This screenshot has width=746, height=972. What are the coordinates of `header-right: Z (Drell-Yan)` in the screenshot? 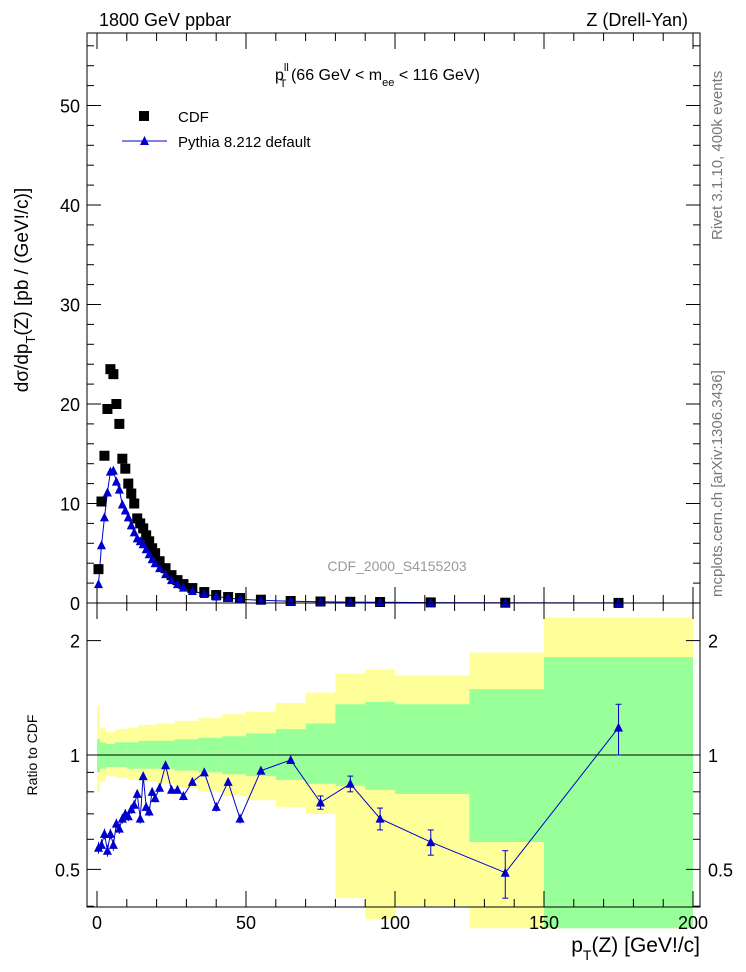 It's located at (637, 20).